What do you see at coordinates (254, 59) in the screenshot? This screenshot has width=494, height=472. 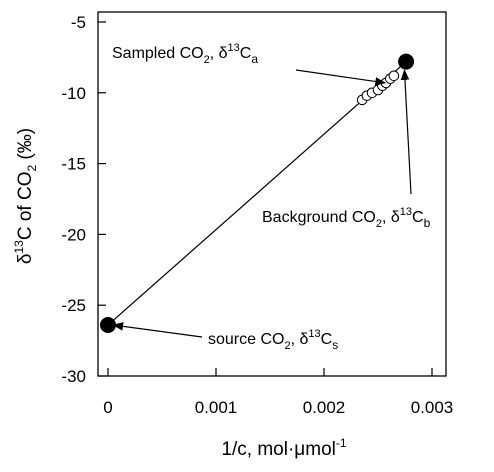 I see `annotation-text-part: a` at bounding box center [254, 59].